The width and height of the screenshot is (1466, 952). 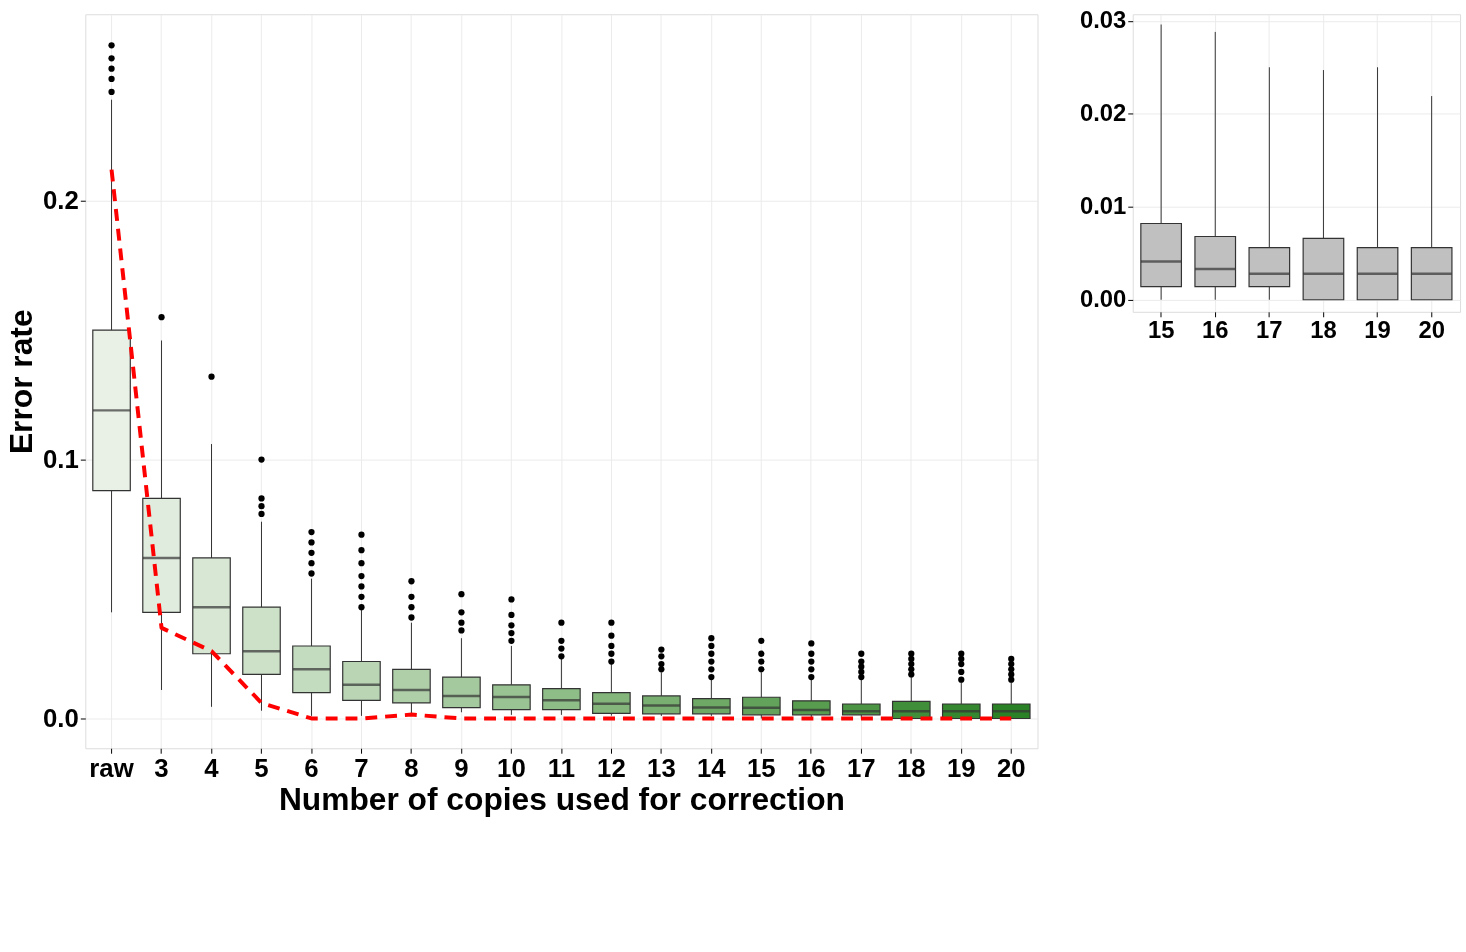 What do you see at coordinates (361, 767) in the screenshot?
I see `x-tick-label: 7` at bounding box center [361, 767].